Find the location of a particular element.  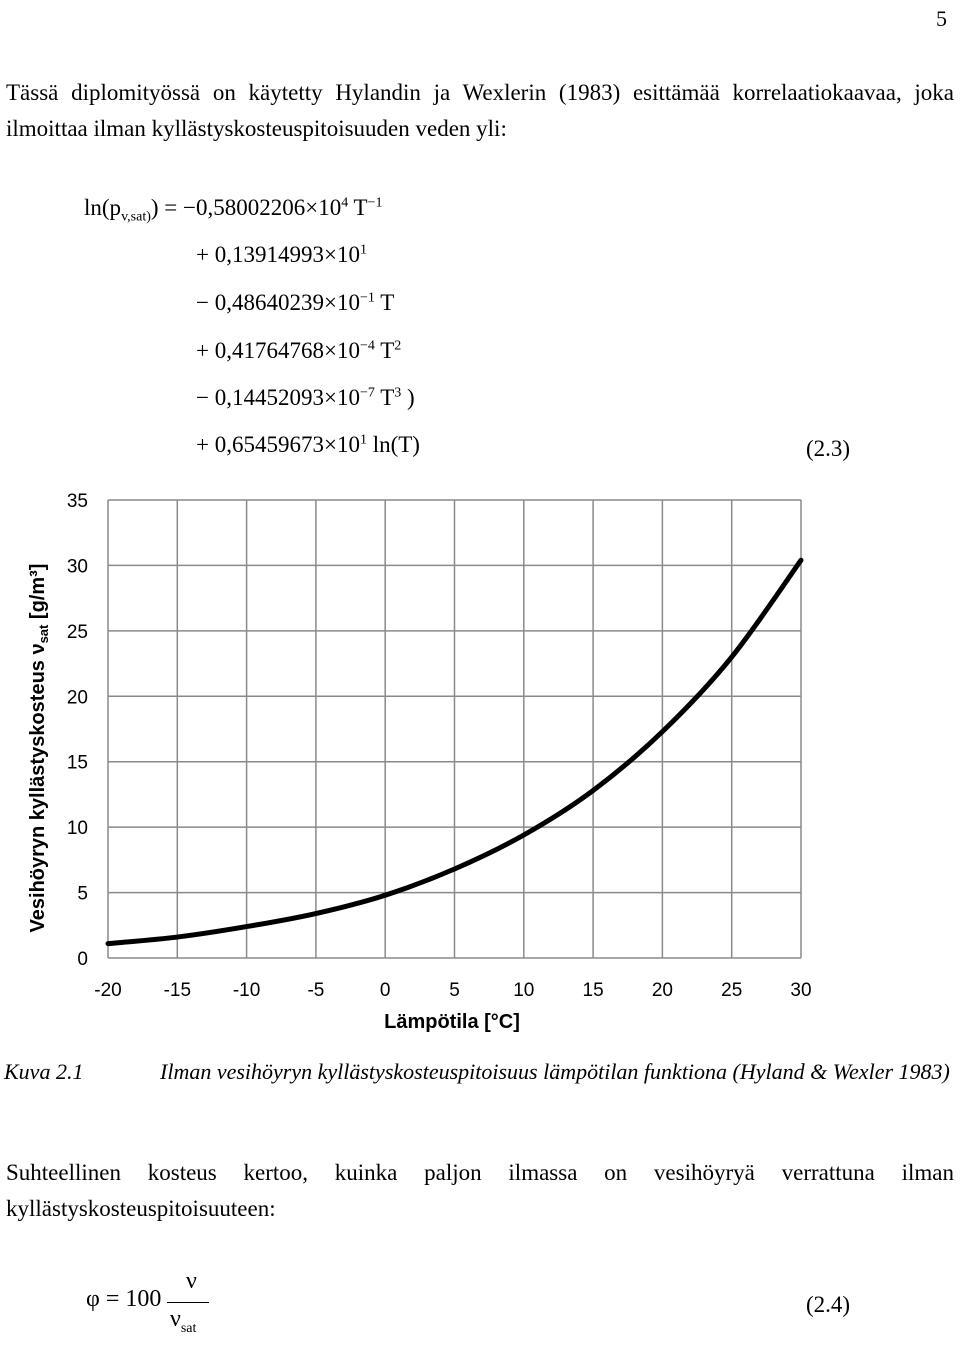

eq-exp: −4 is located at coordinates (367, 346).